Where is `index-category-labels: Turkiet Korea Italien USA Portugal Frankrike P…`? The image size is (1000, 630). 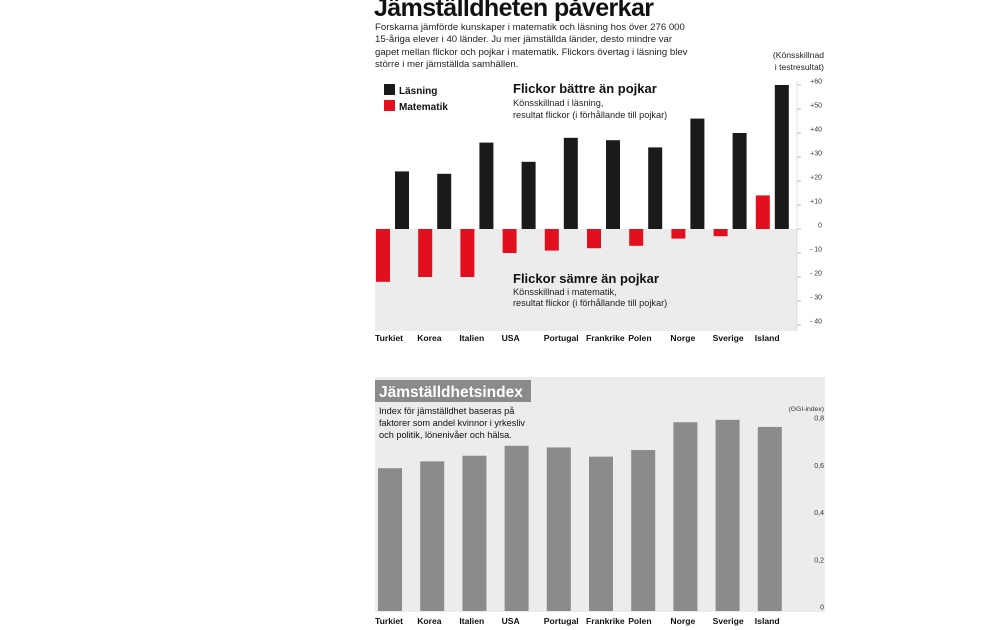 index-category-labels: Turkiet Korea Italien USA Portugal Frankrike P… is located at coordinates (577, 621).